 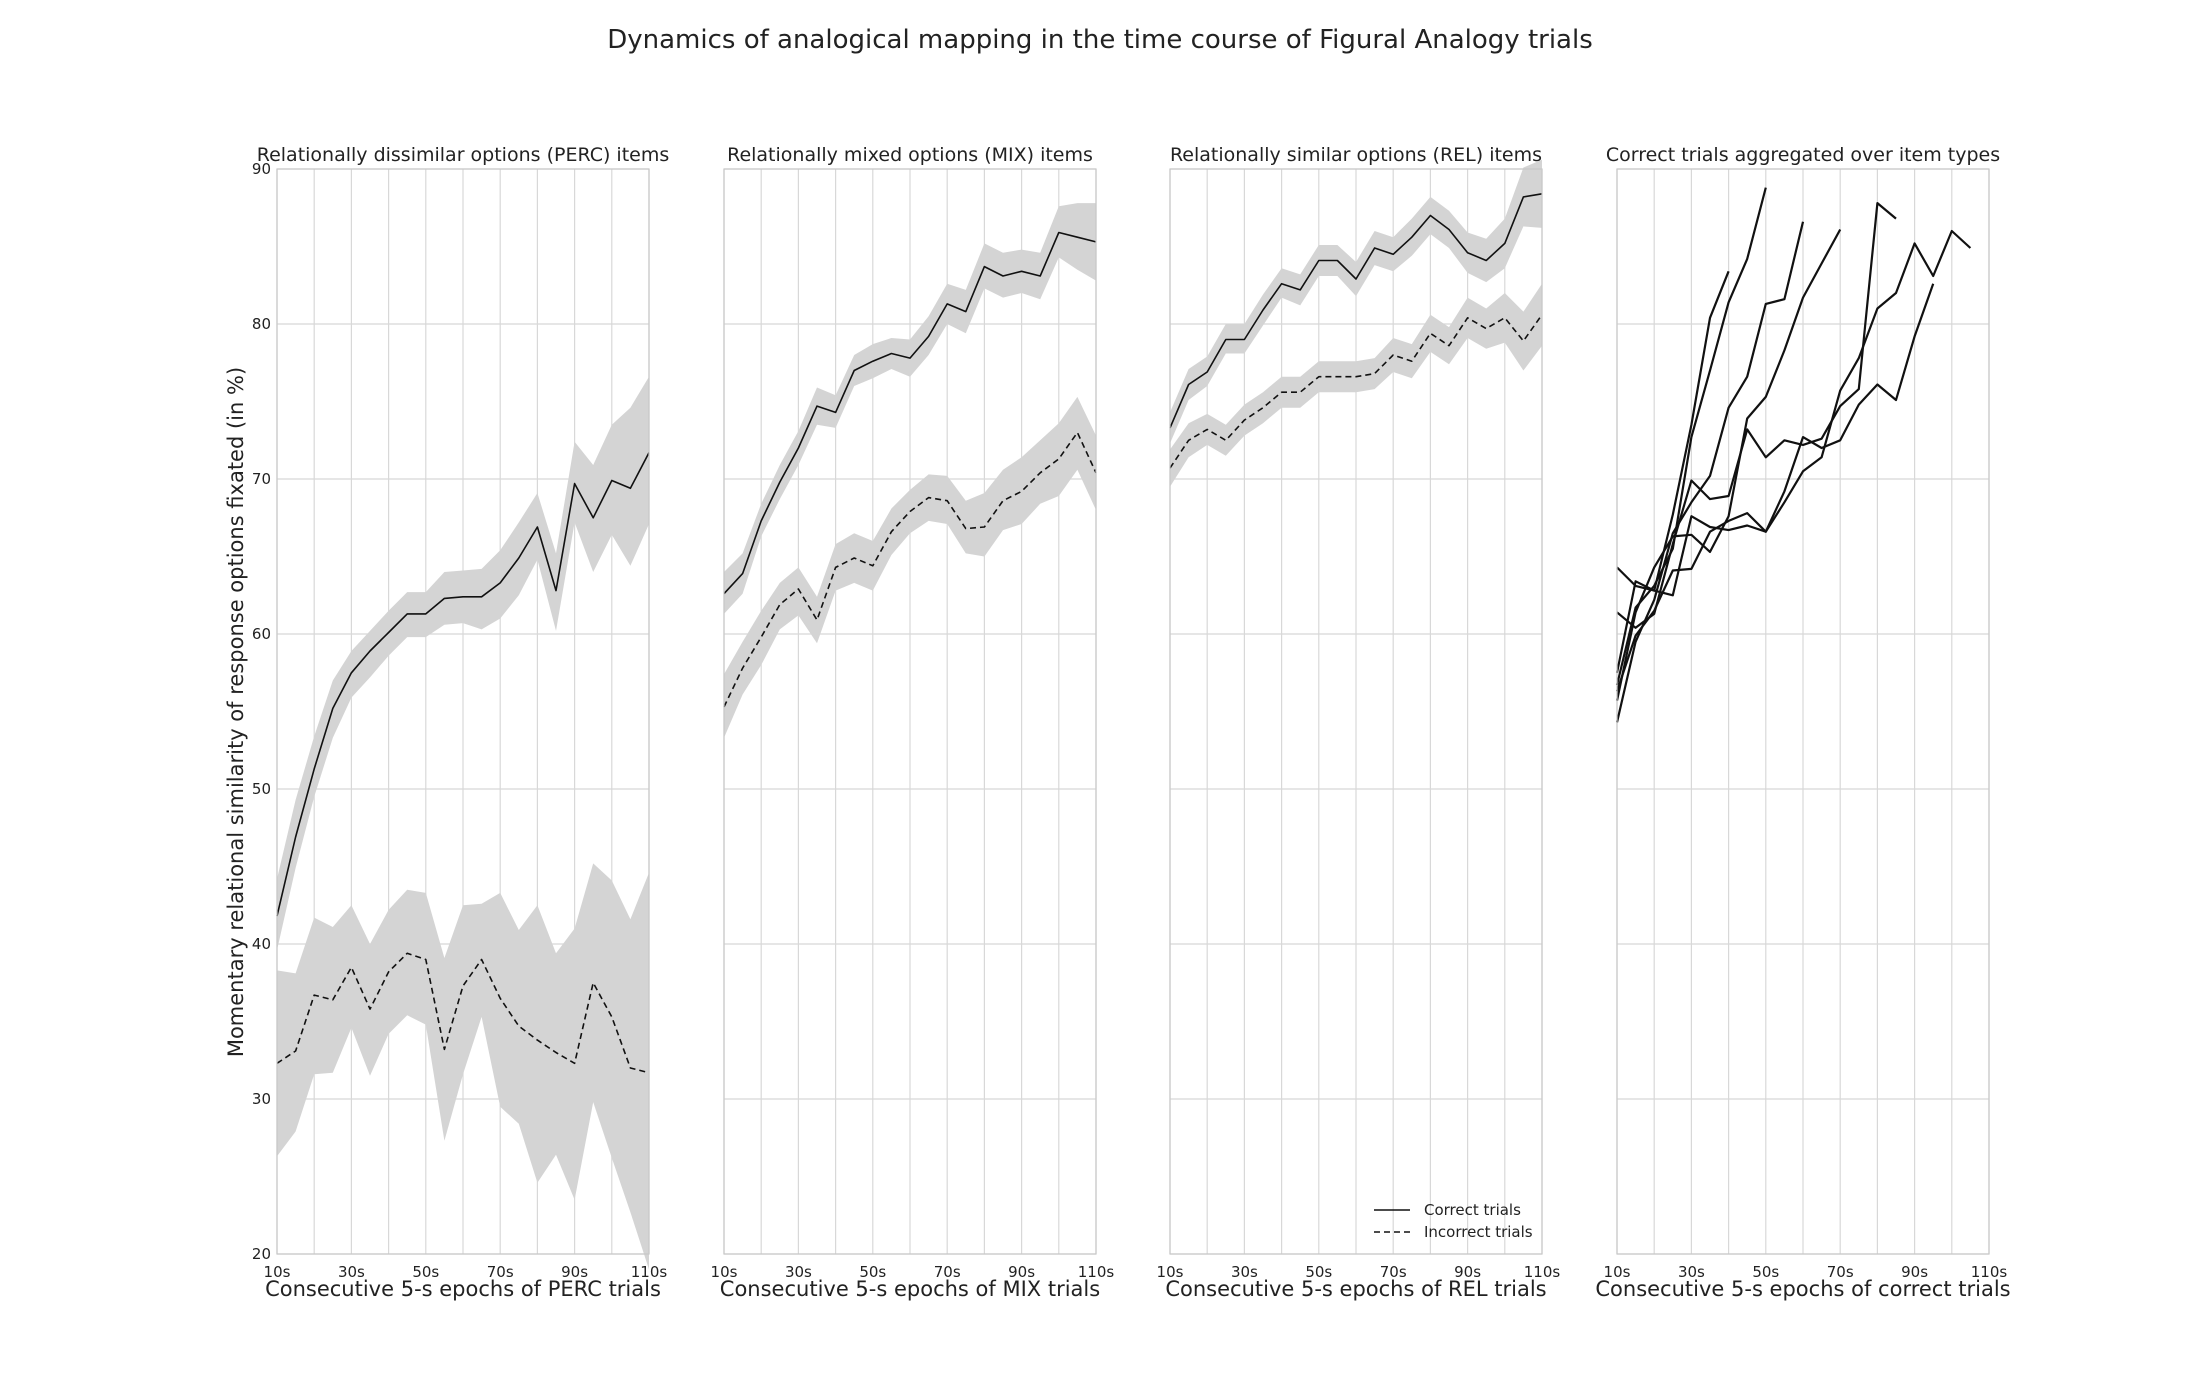 What do you see at coordinates (910, 155) in the screenshot?
I see `panel-title: Relationally mixed options (MIX) items` at bounding box center [910, 155].